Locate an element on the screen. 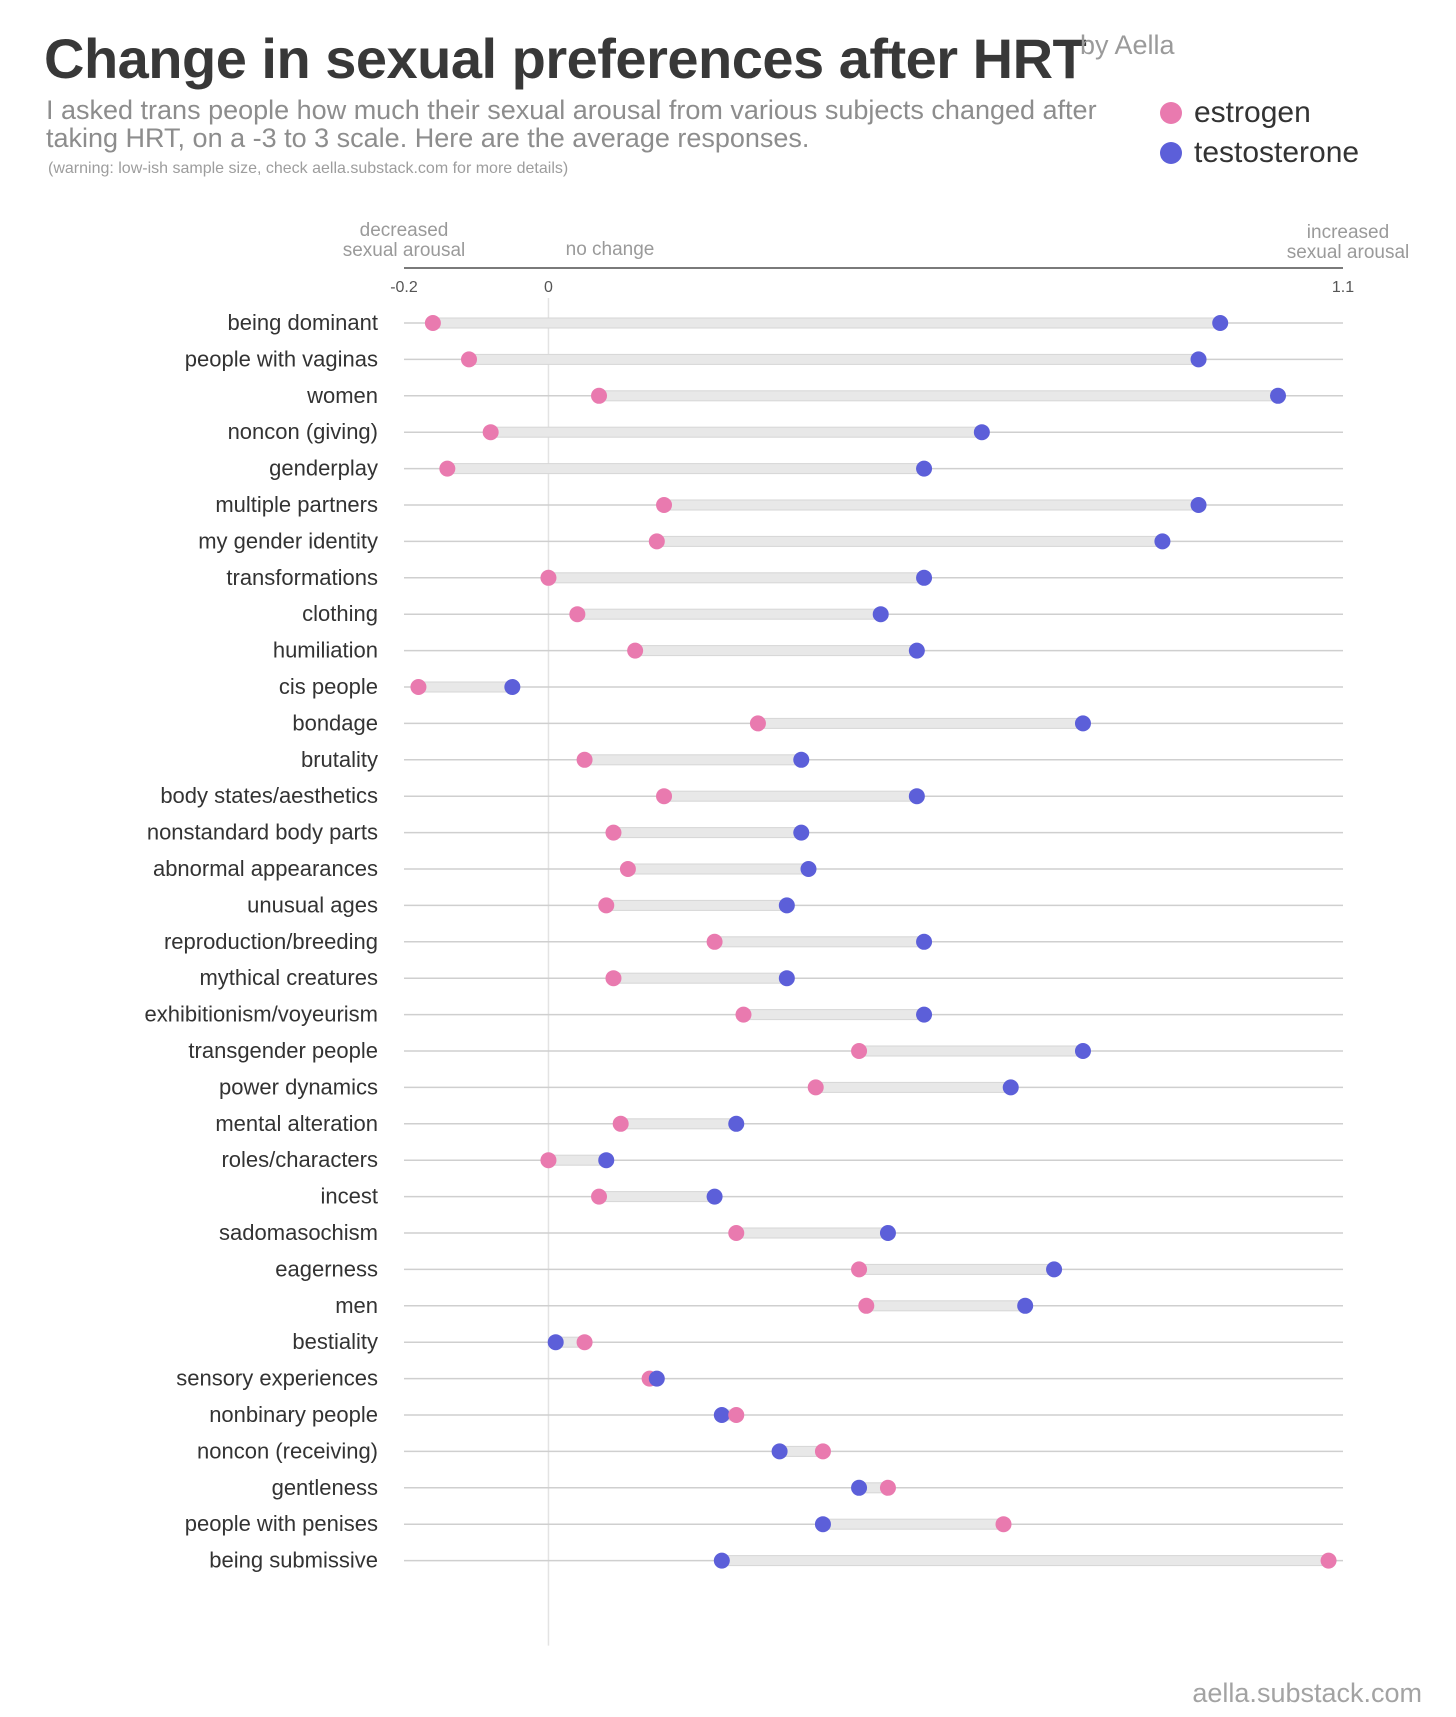  category-label: power dynamics is located at coordinates (298, 1086).